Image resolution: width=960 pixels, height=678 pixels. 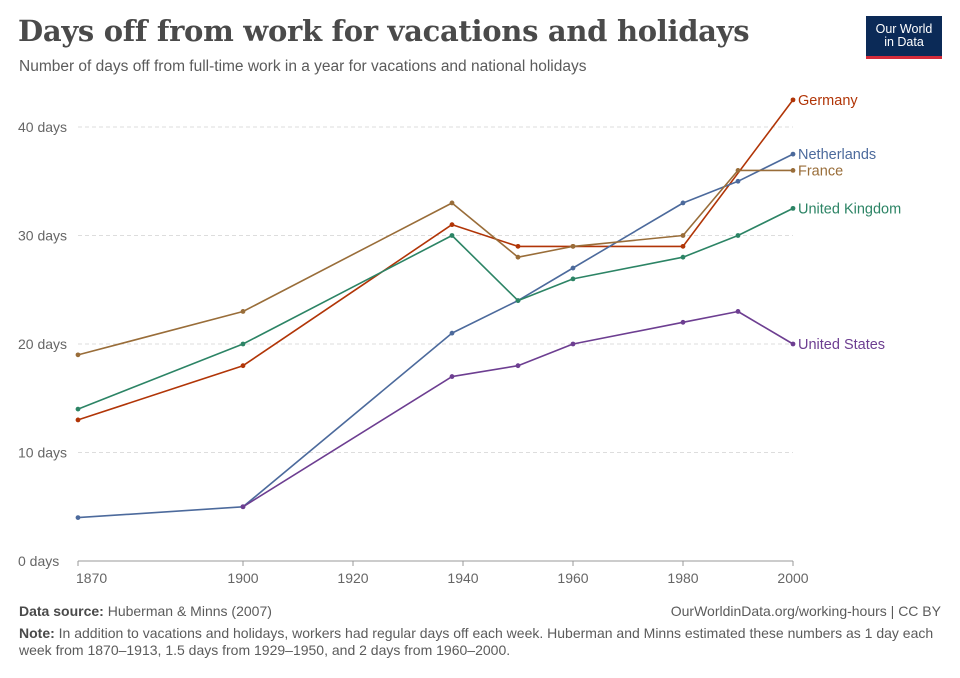 I want to click on y-tick-label: 0 days, so click(x=38, y=561).